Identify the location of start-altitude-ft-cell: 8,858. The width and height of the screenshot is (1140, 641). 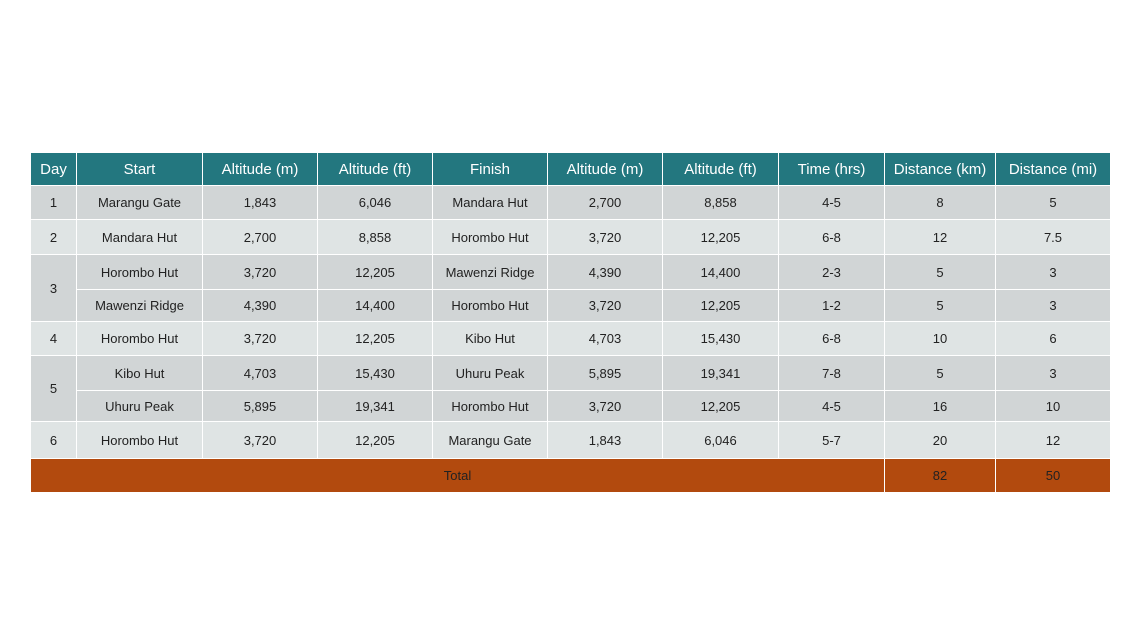
(375, 237).